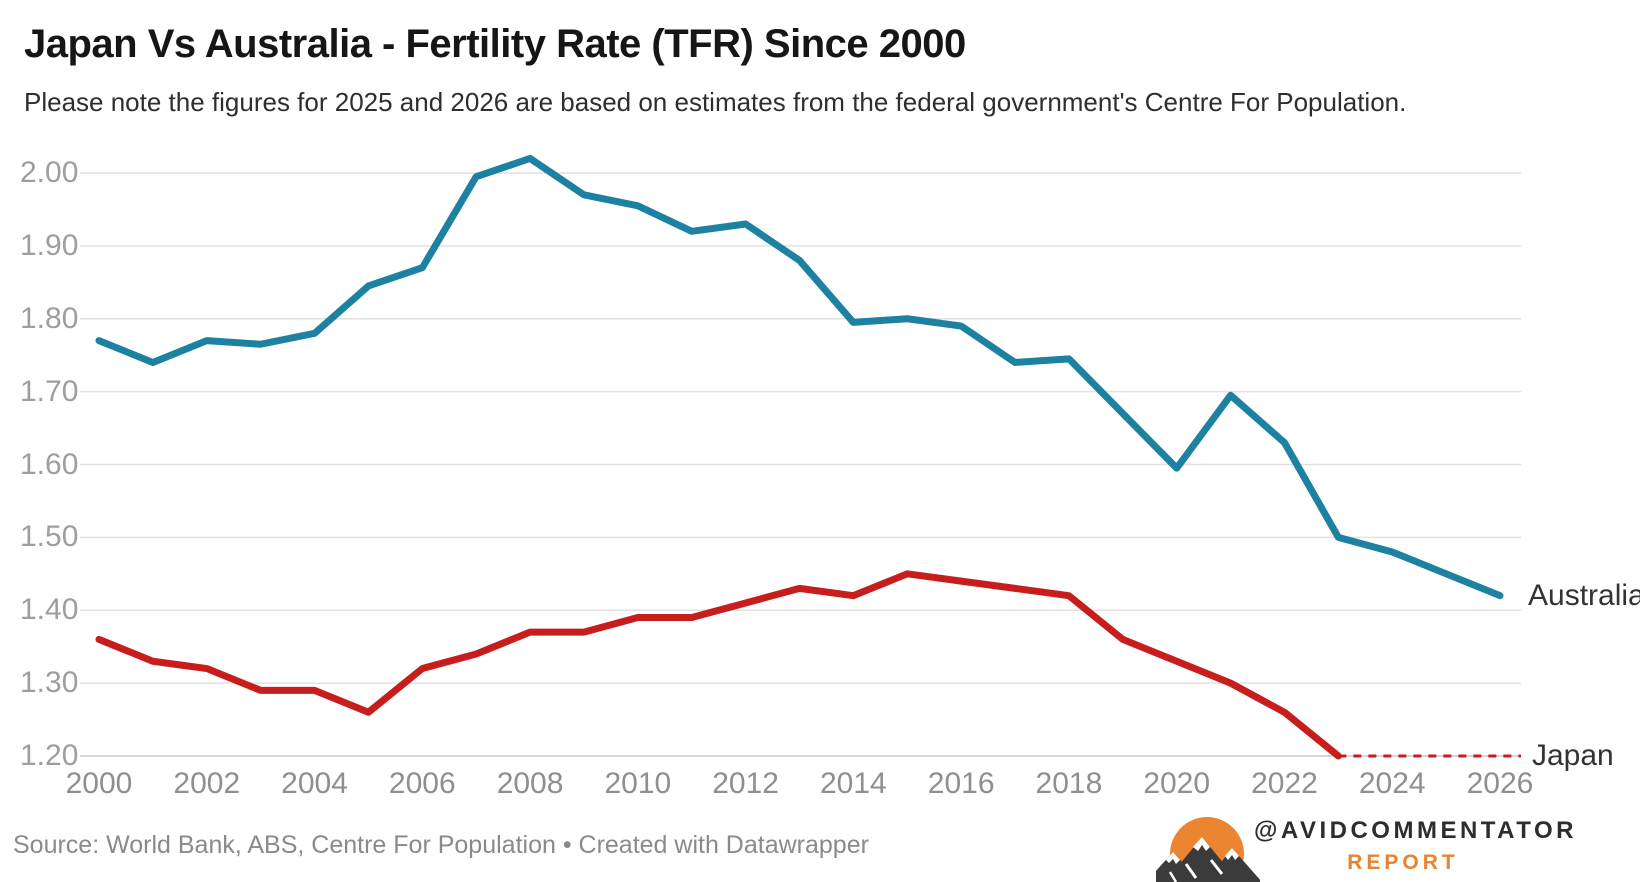 The height and width of the screenshot is (882, 1640). I want to click on y-tick-label: 1.30, so click(49, 683).